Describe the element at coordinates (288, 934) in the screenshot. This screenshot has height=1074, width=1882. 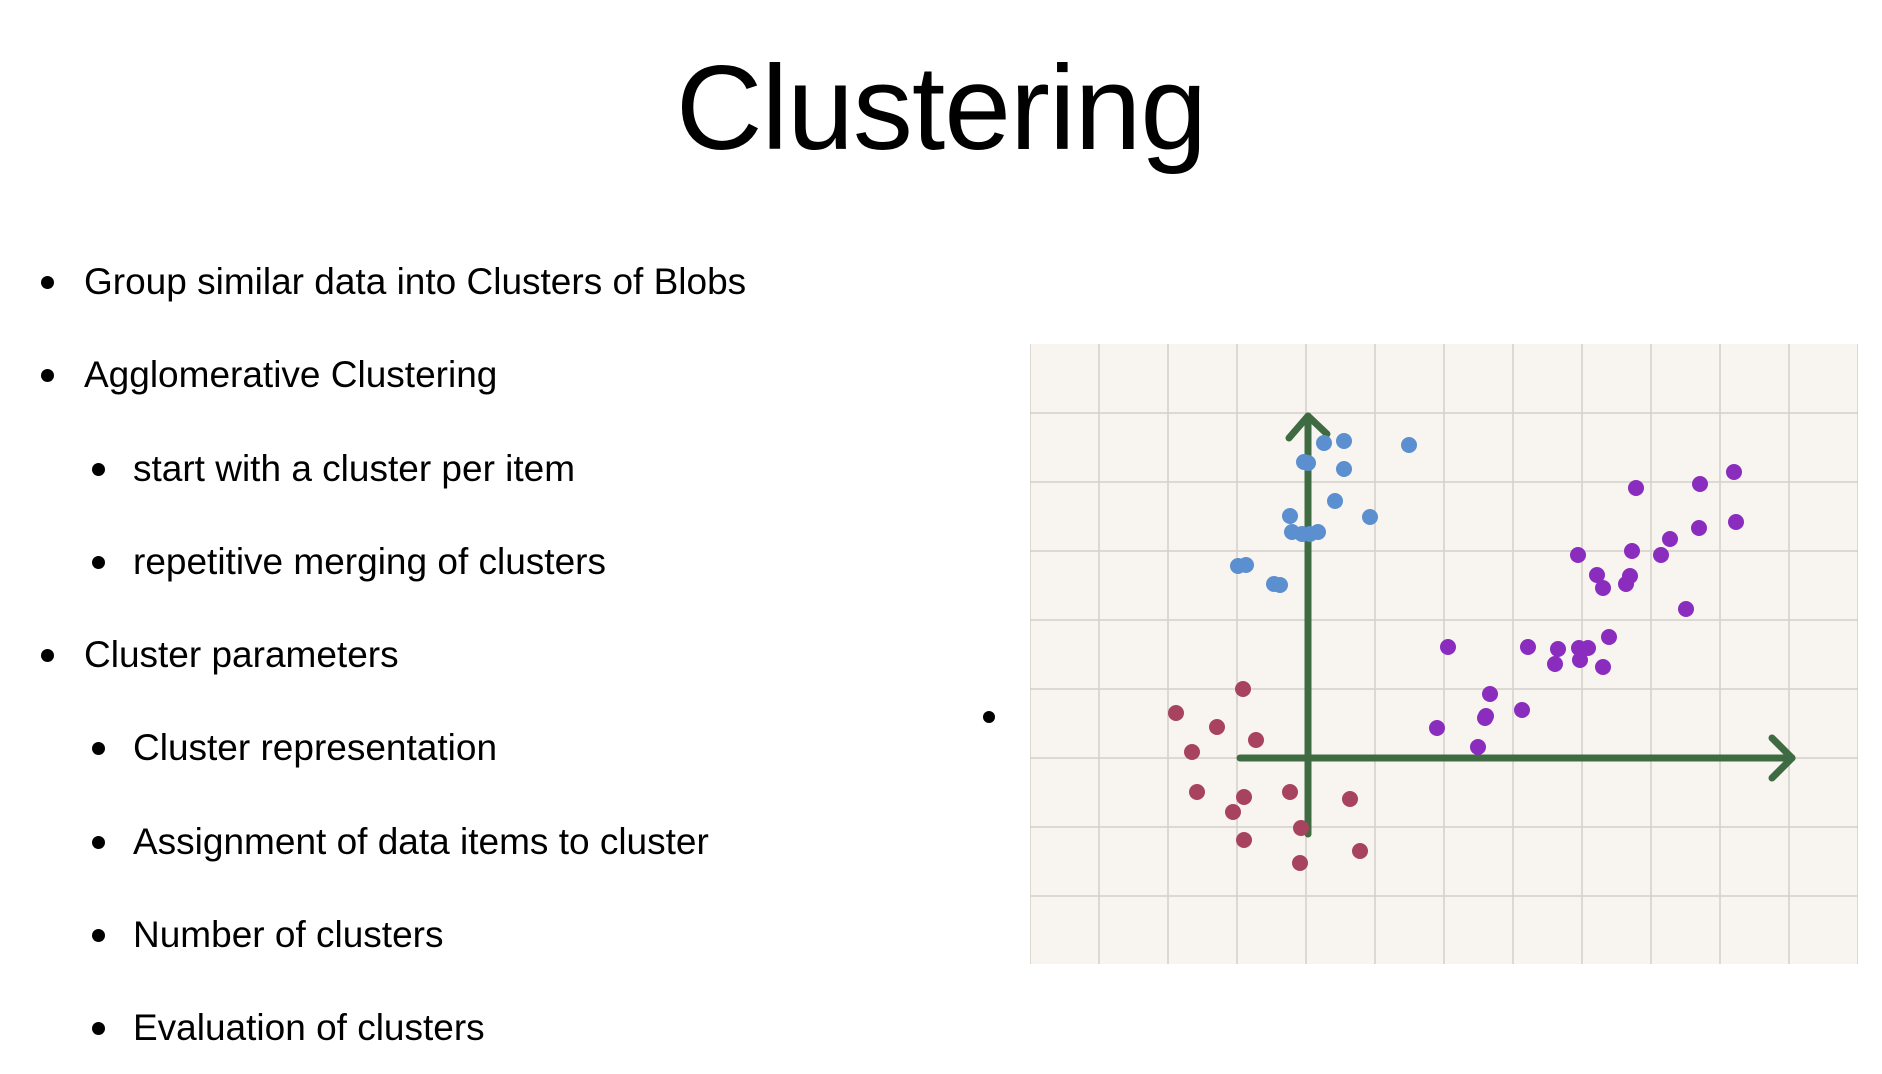
I see `bullet-text: Number of clusters` at that location.